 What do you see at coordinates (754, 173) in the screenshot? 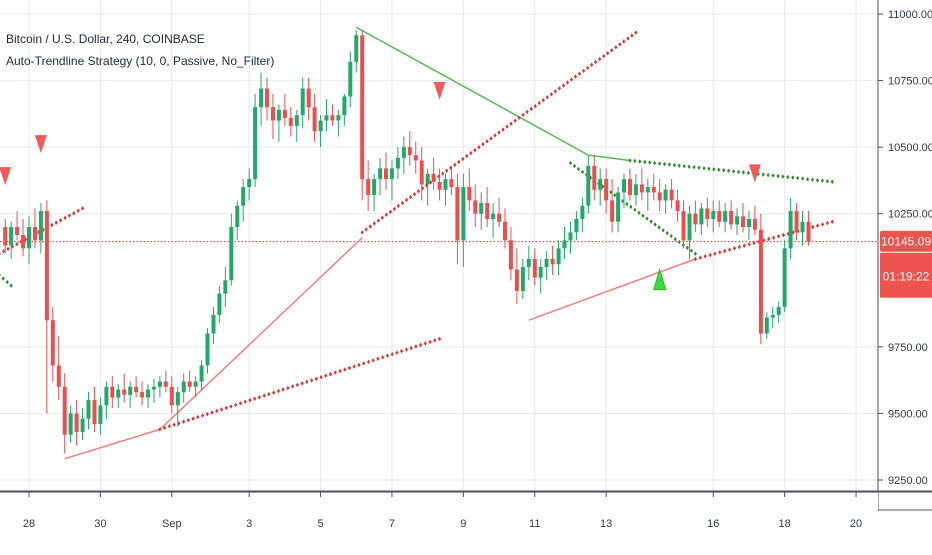
I see `sell-signal-arrow` at bounding box center [754, 173].